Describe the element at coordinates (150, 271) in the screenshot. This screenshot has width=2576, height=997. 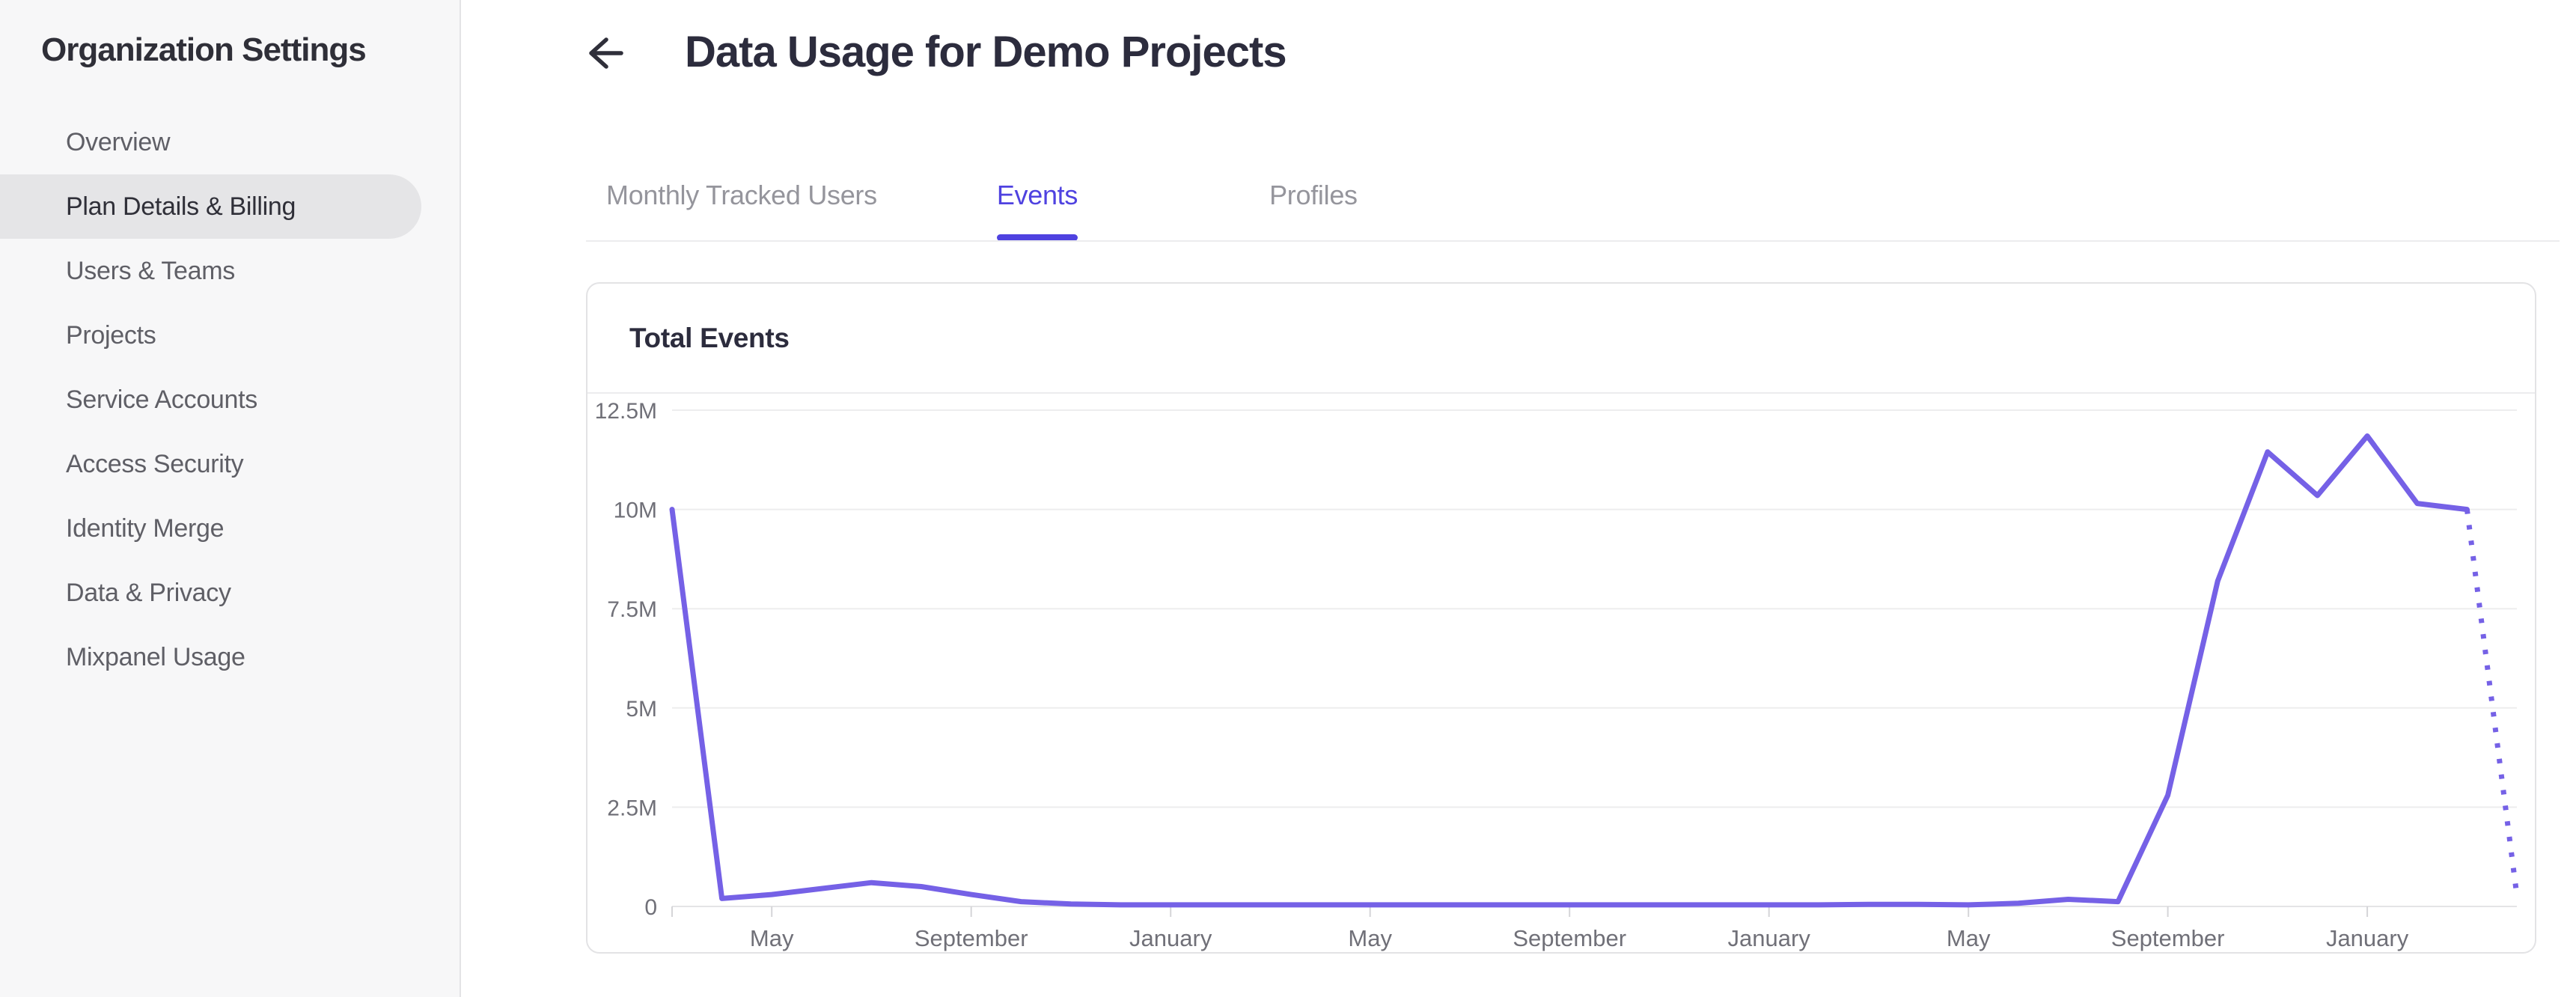
I see `sidebar-item-users-teams: Users & Teams` at that location.